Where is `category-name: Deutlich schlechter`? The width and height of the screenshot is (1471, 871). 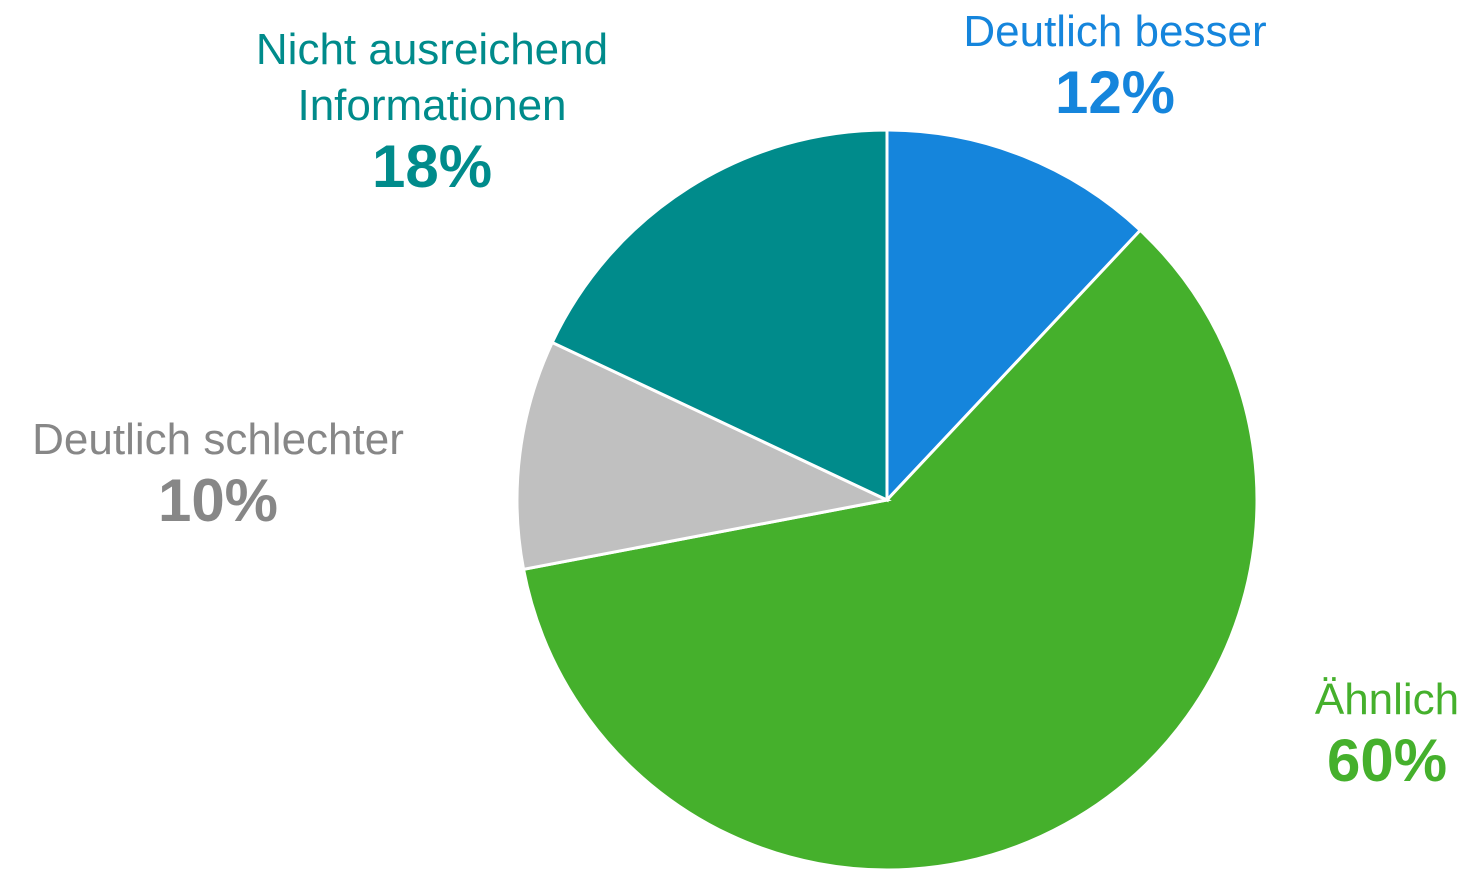 category-name: Deutlich schlechter is located at coordinates (218, 439).